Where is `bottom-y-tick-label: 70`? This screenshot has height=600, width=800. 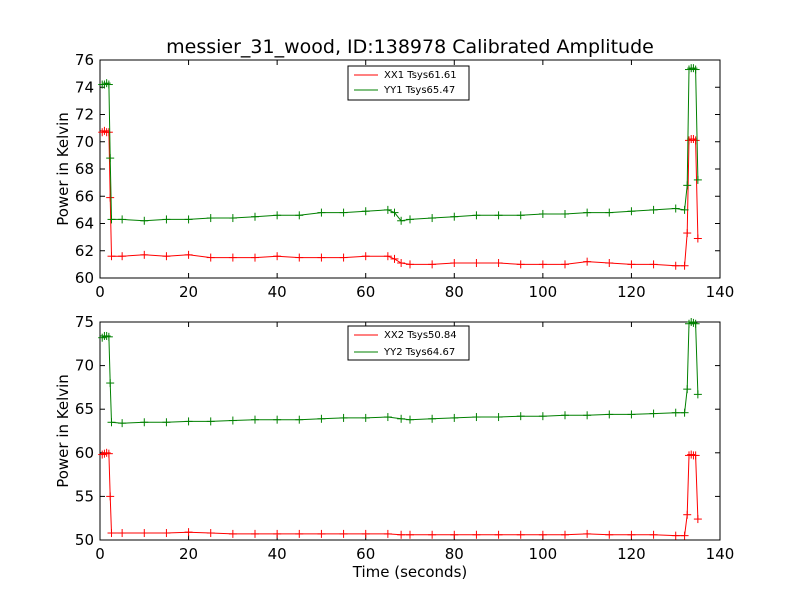 bottom-y-tick-label: 70 is located at coordinates (84, 366).